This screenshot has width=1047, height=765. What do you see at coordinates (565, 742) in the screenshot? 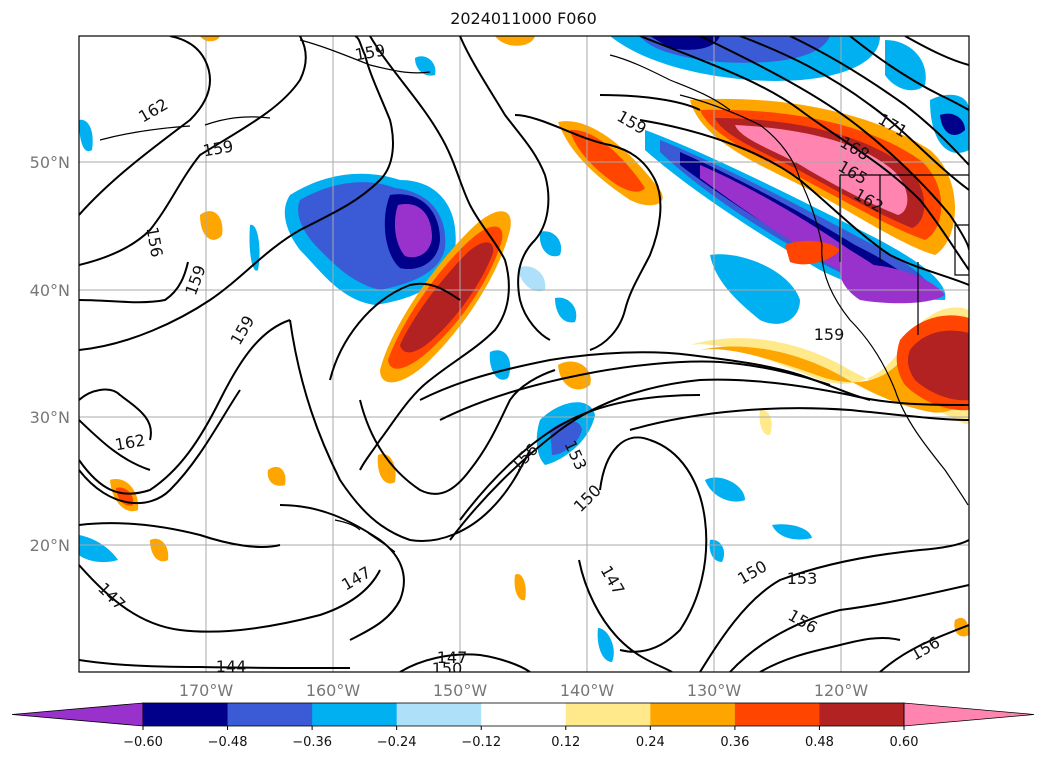
I see `colorbar-tick-label: 0.12` at bounding box center [565, 742].